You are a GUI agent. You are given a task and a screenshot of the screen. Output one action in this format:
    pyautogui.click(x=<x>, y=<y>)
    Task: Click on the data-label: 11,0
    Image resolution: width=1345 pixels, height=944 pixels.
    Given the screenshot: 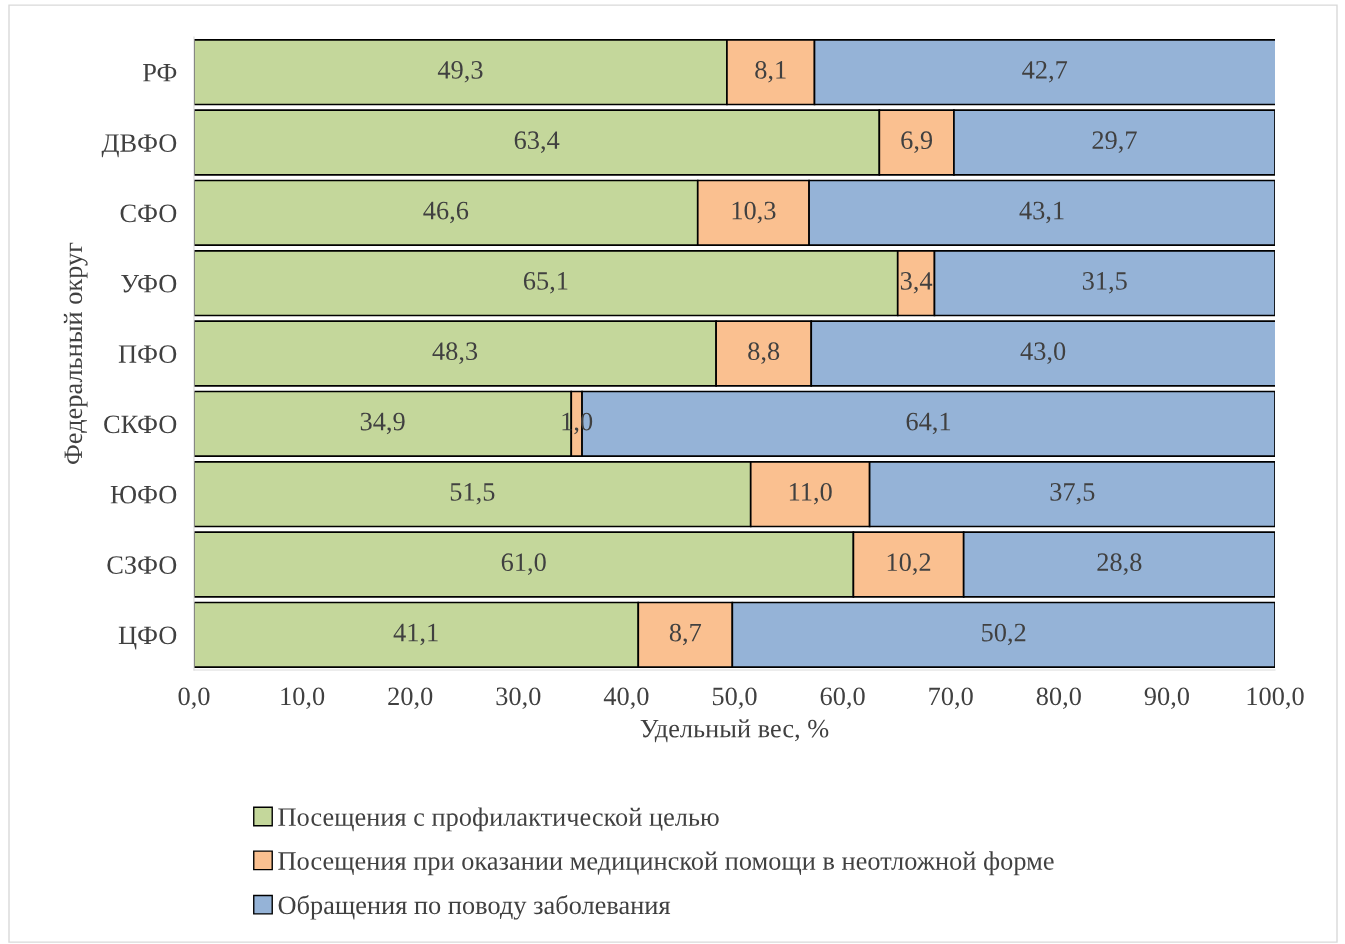 What is the action you would take?
    pyautogui.click(x=810, y=493)
    